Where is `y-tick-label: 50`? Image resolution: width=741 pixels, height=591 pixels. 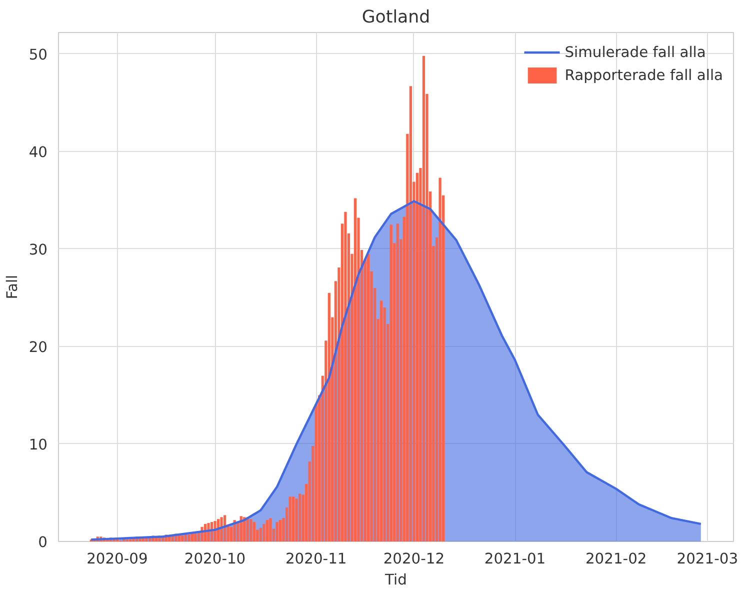
y-tick-label: 50 is located at coordinates (38, 55).